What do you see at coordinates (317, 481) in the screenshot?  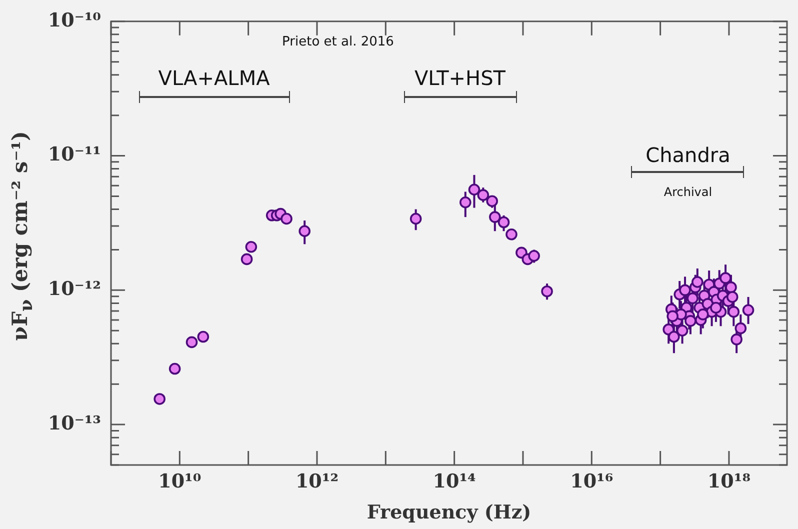 I see `x-tick-label: 10¹²` at bounding box center [317, 481].